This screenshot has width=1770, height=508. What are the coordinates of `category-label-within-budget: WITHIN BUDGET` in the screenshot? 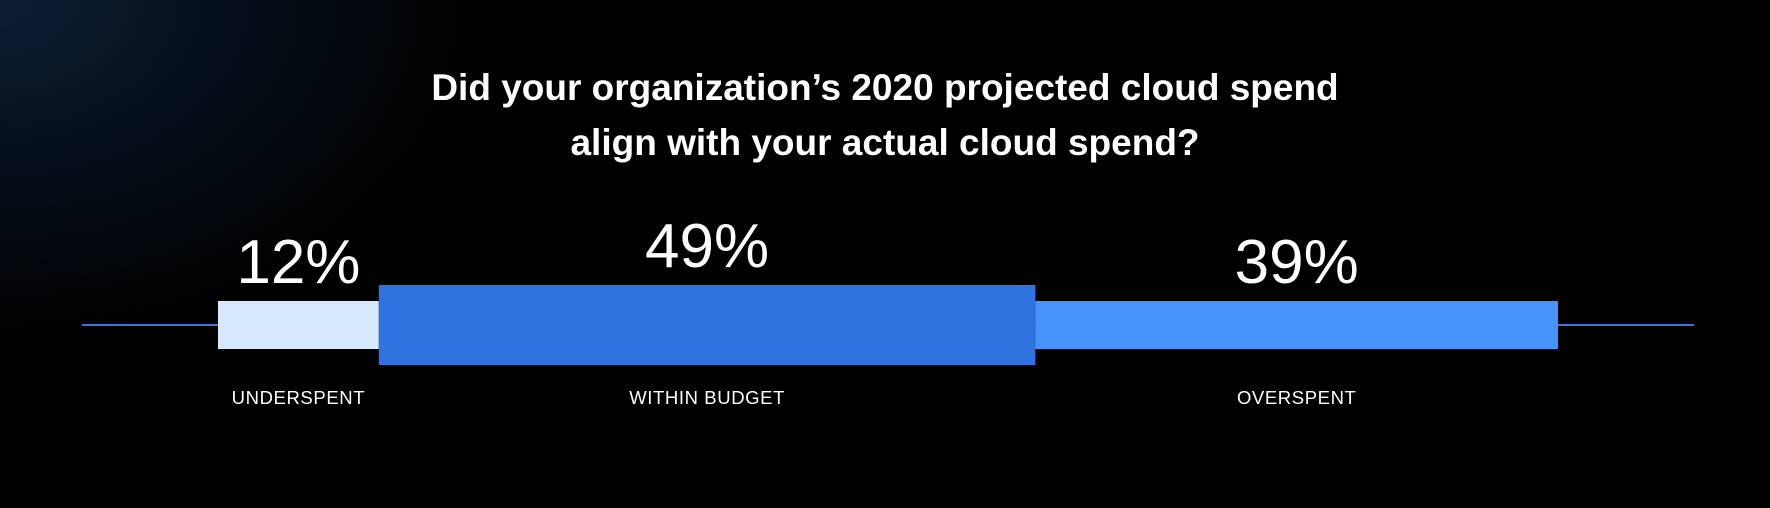 It's located at (707, 397).